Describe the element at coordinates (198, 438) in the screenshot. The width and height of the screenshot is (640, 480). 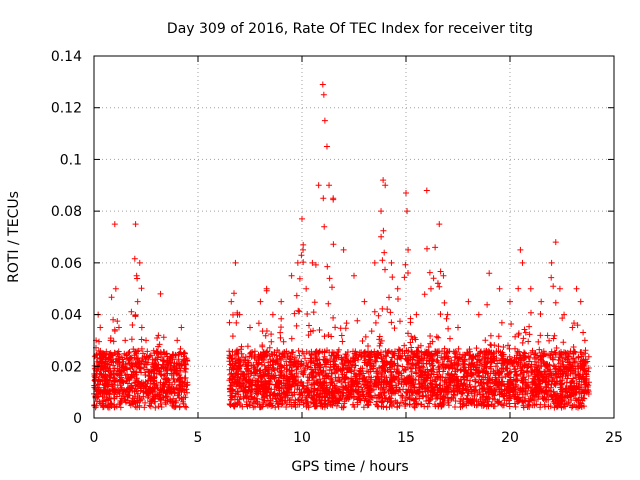
I see `x-tick-label: 5` at that location.